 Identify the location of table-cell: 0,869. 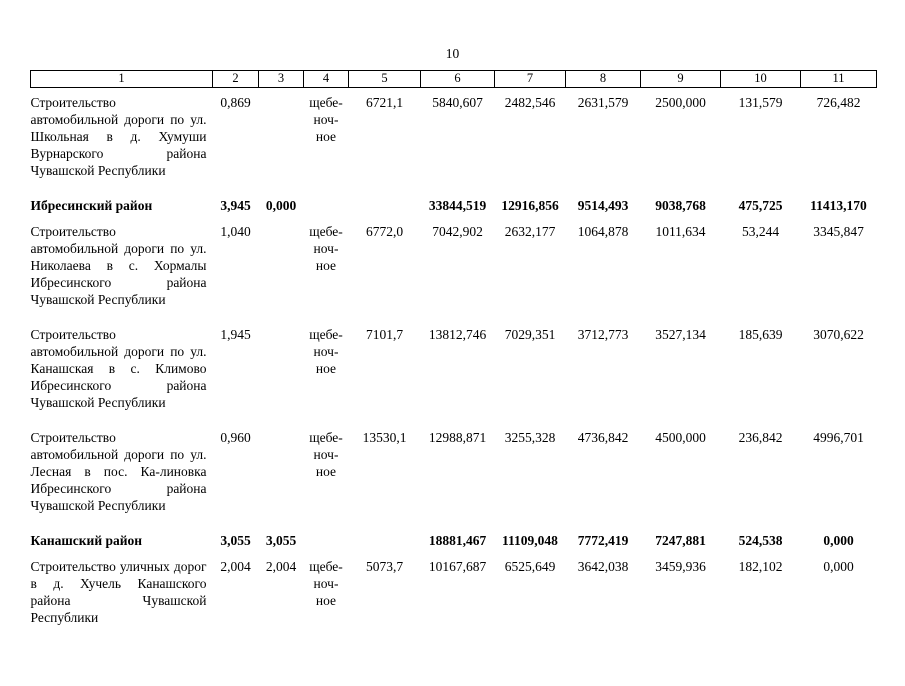
(235, 102).